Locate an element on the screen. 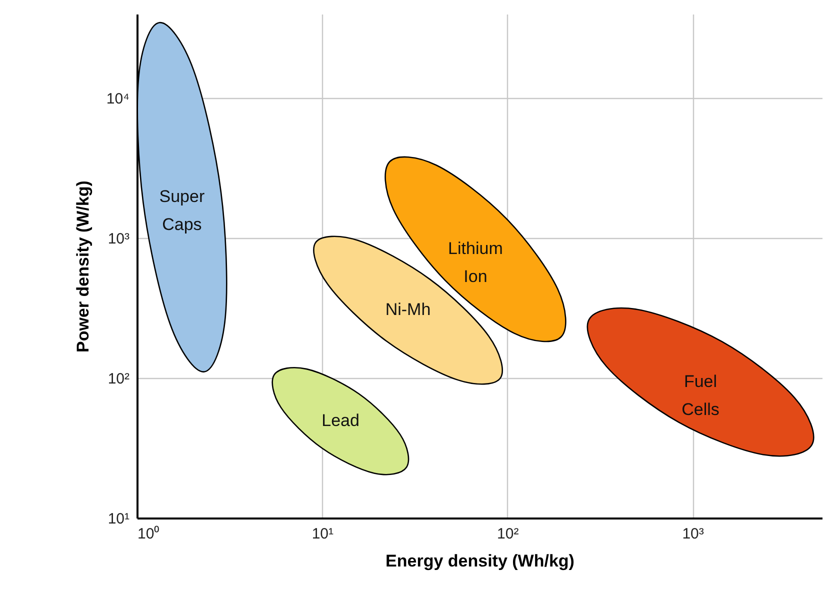 The width and height of the screenshot is (826, 603). y-axis-title: Power density (W/kg) is located at coordinates (82, 266).